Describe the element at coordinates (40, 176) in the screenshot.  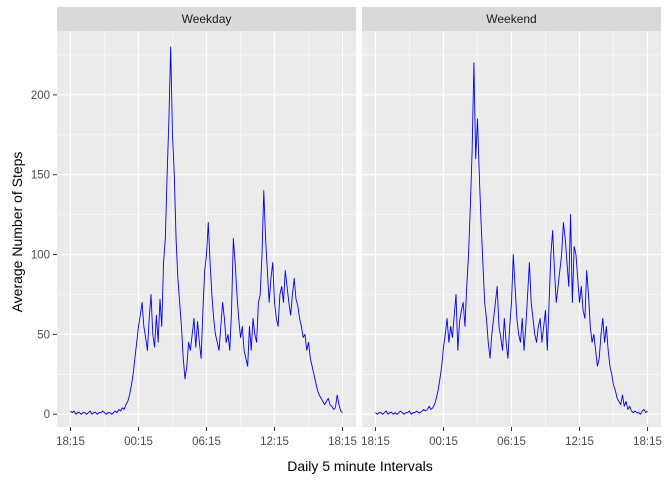
I see `y-tick-label: 150` at that location.